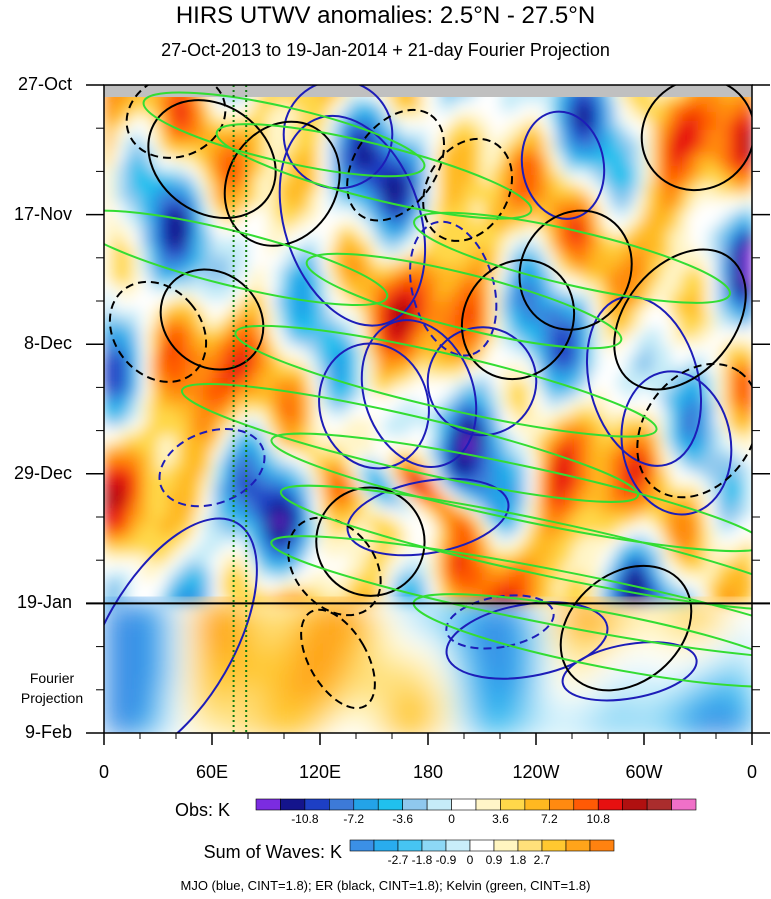 This screenshot has width=771, height=899. I want to click on mjo-contour, so click(500, 622).